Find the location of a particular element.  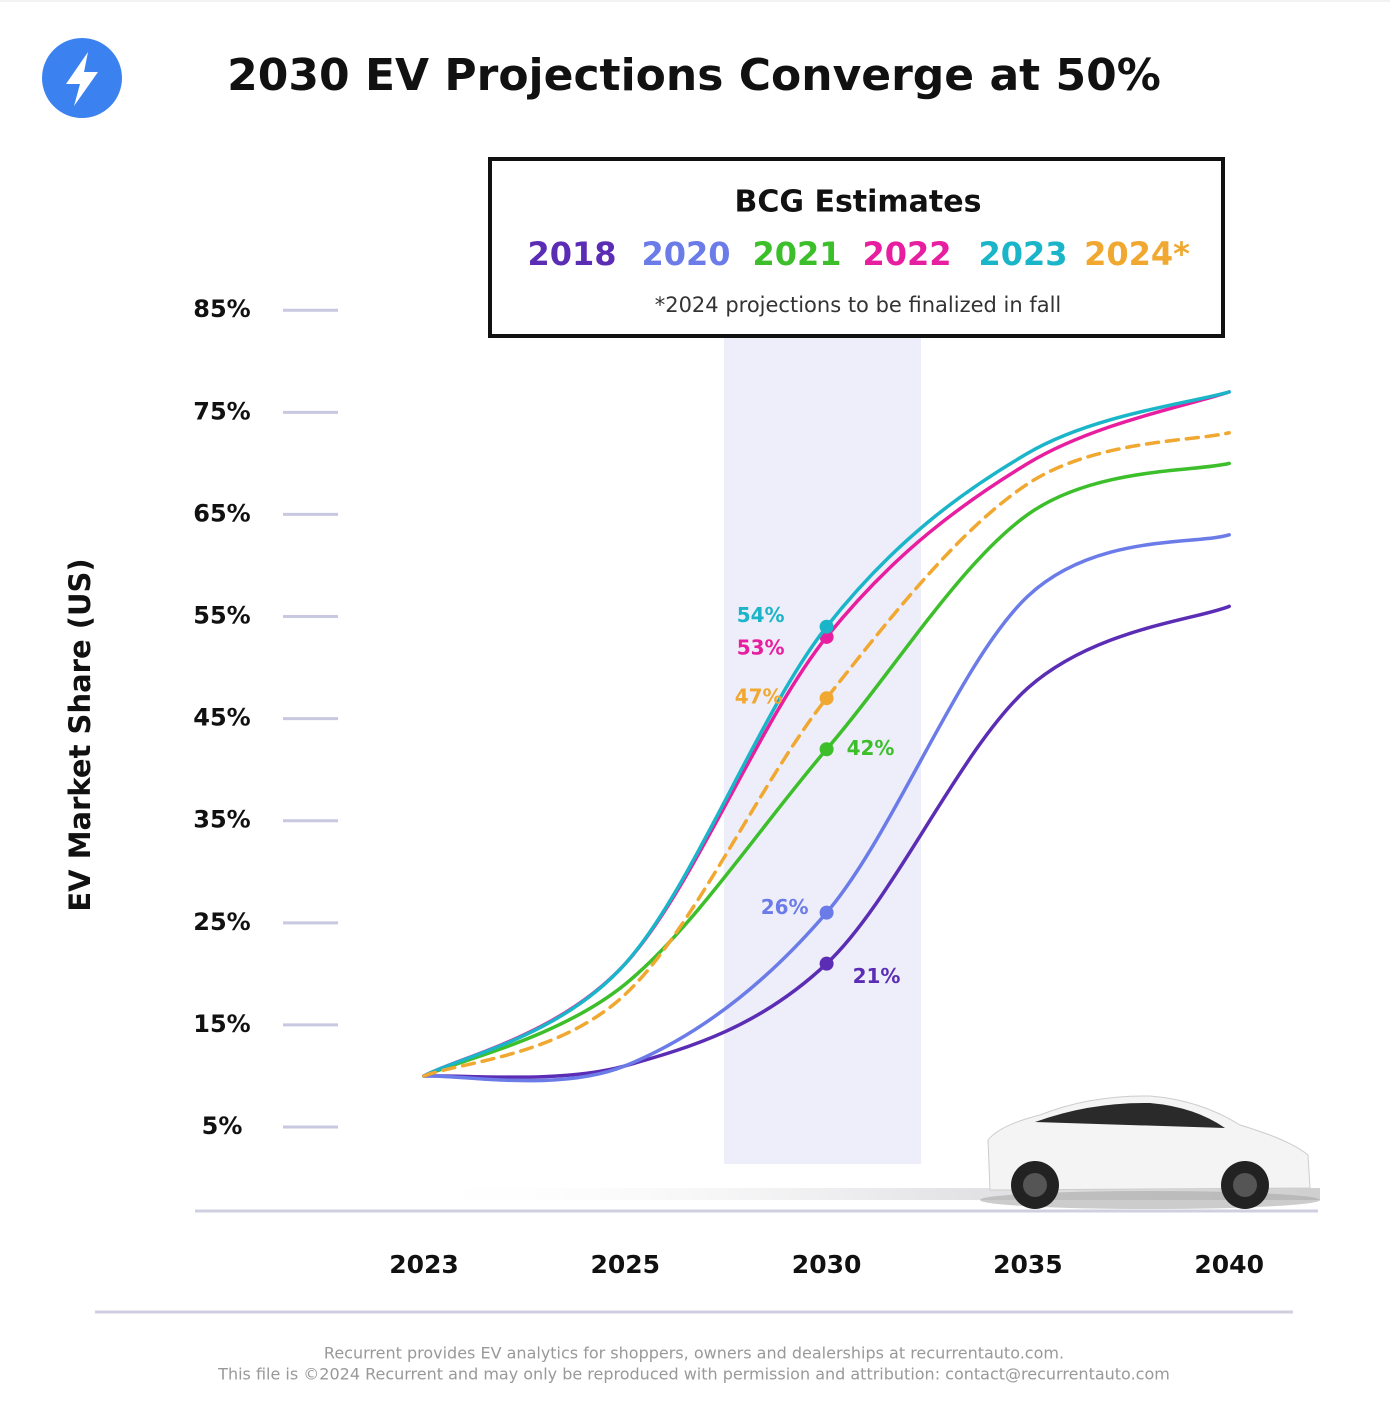

y-tick-label: 5% is located at coordinates (222, 1126).